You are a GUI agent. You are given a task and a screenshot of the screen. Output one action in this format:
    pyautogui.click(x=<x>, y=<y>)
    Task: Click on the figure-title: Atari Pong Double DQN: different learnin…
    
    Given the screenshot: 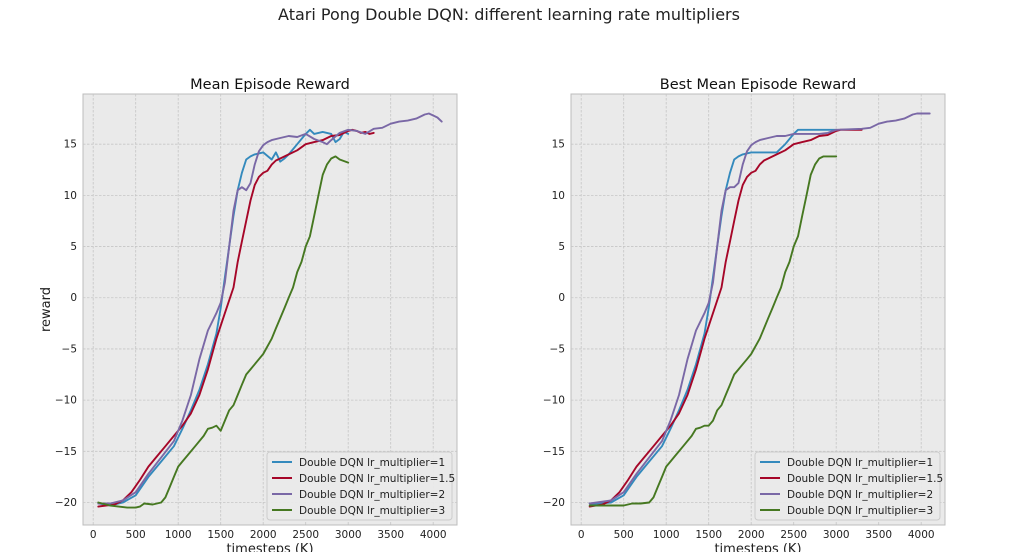 What is the action you would take?
    pyautogui.click(x=509, y=14)
    